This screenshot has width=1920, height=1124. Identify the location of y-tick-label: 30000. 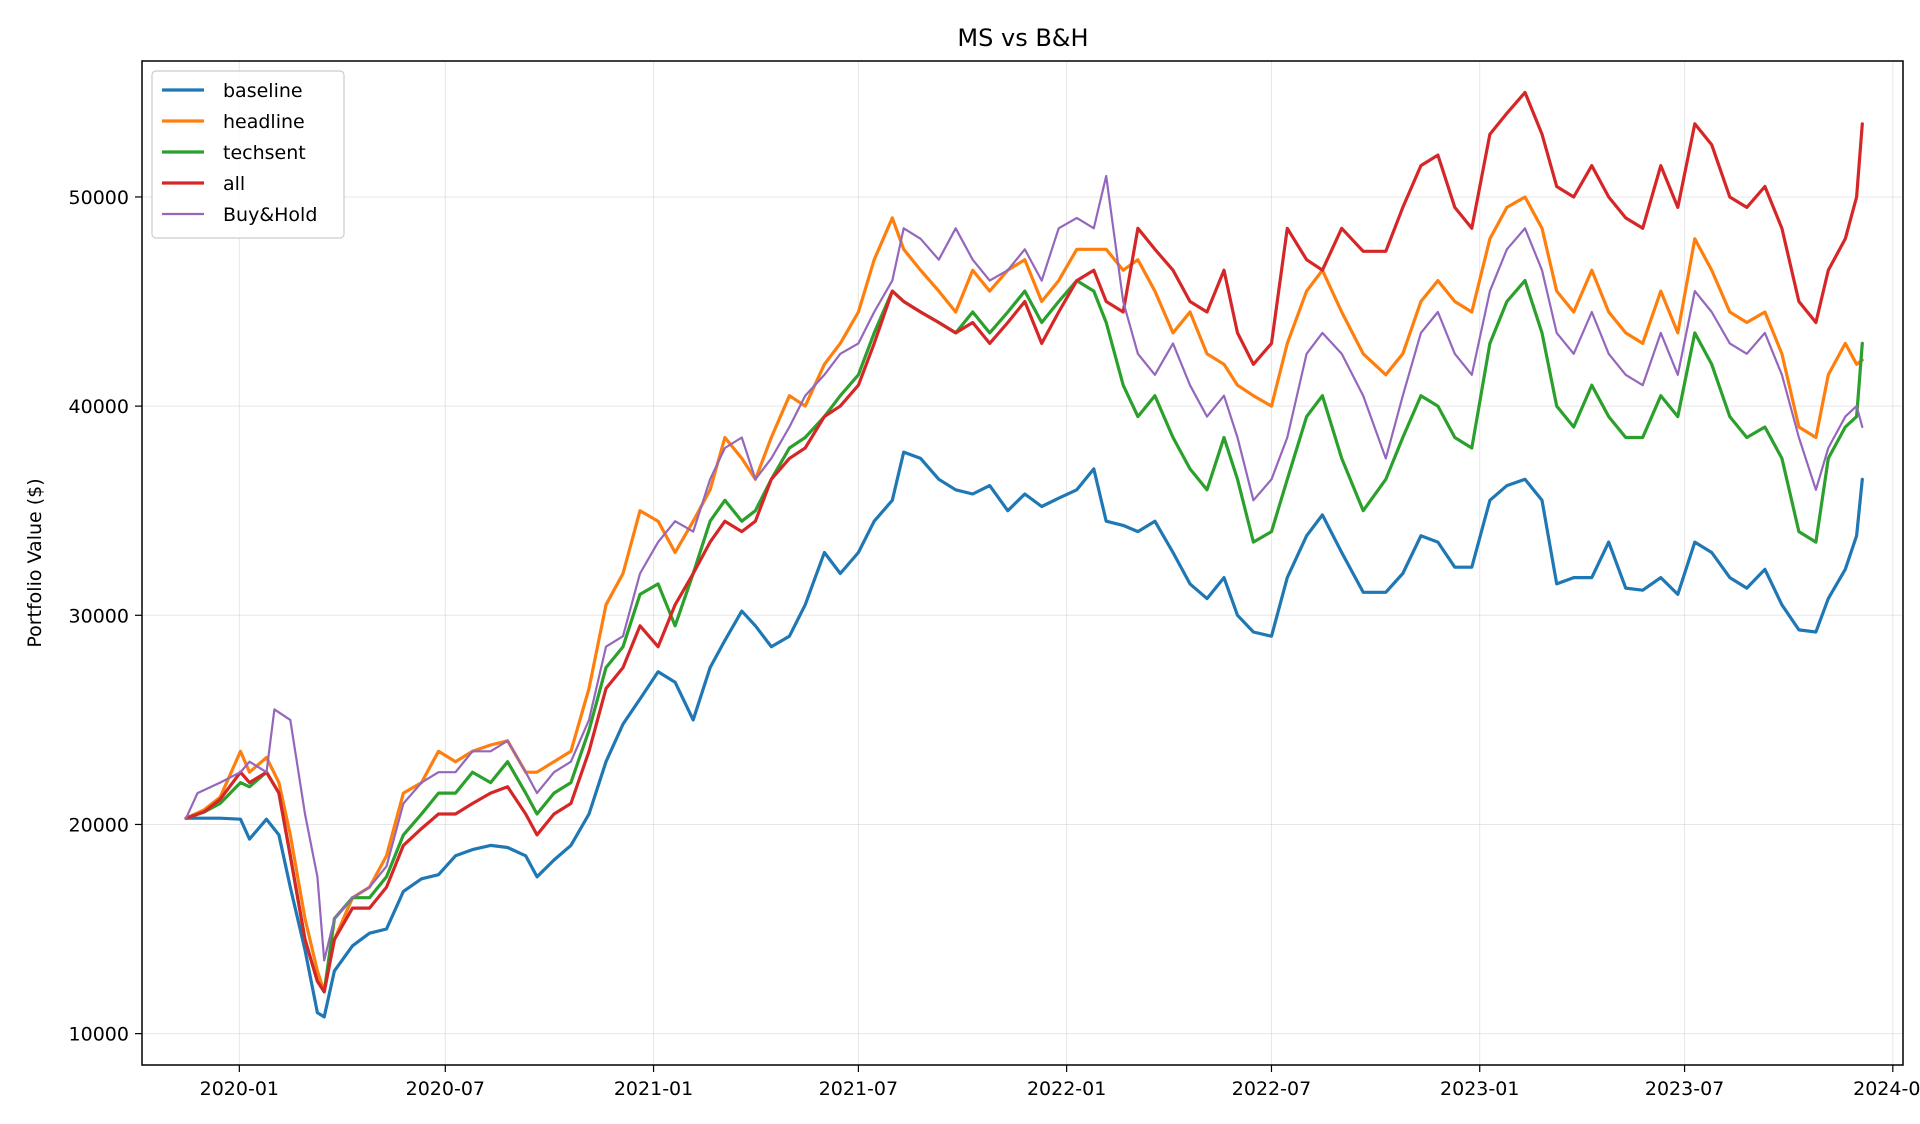
(99, 616).